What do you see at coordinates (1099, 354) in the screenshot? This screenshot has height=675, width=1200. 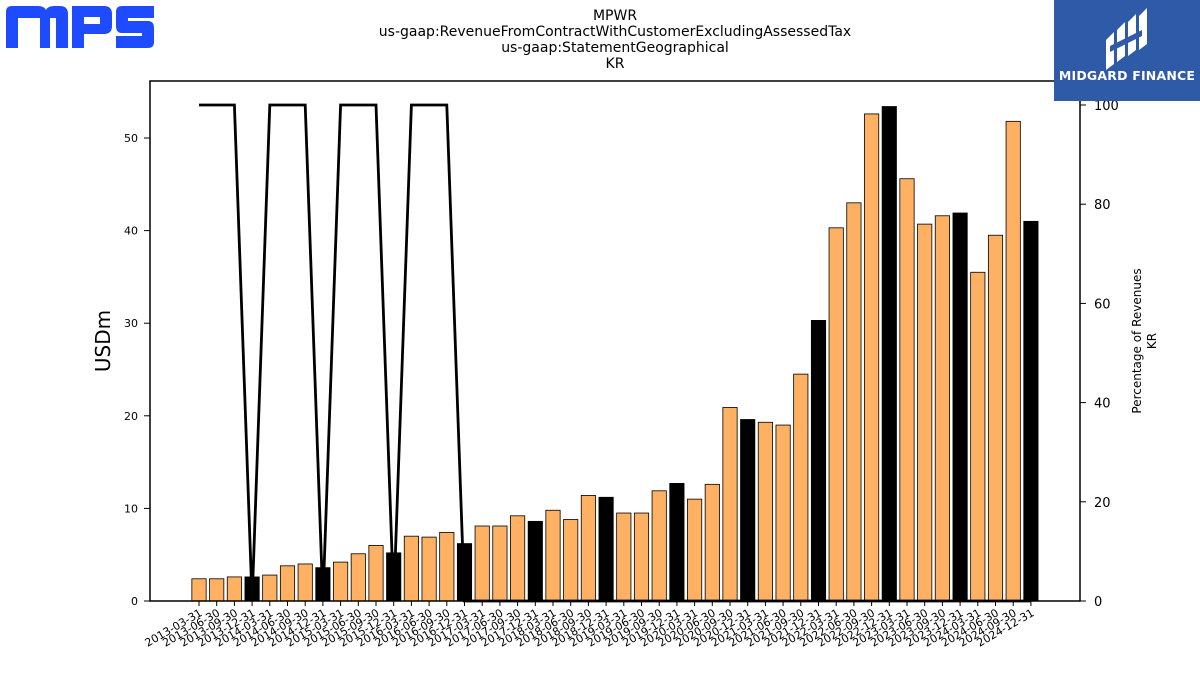 I see `right-axis: 0 20 40 60 80 100` at bounding box center [1099, 354].